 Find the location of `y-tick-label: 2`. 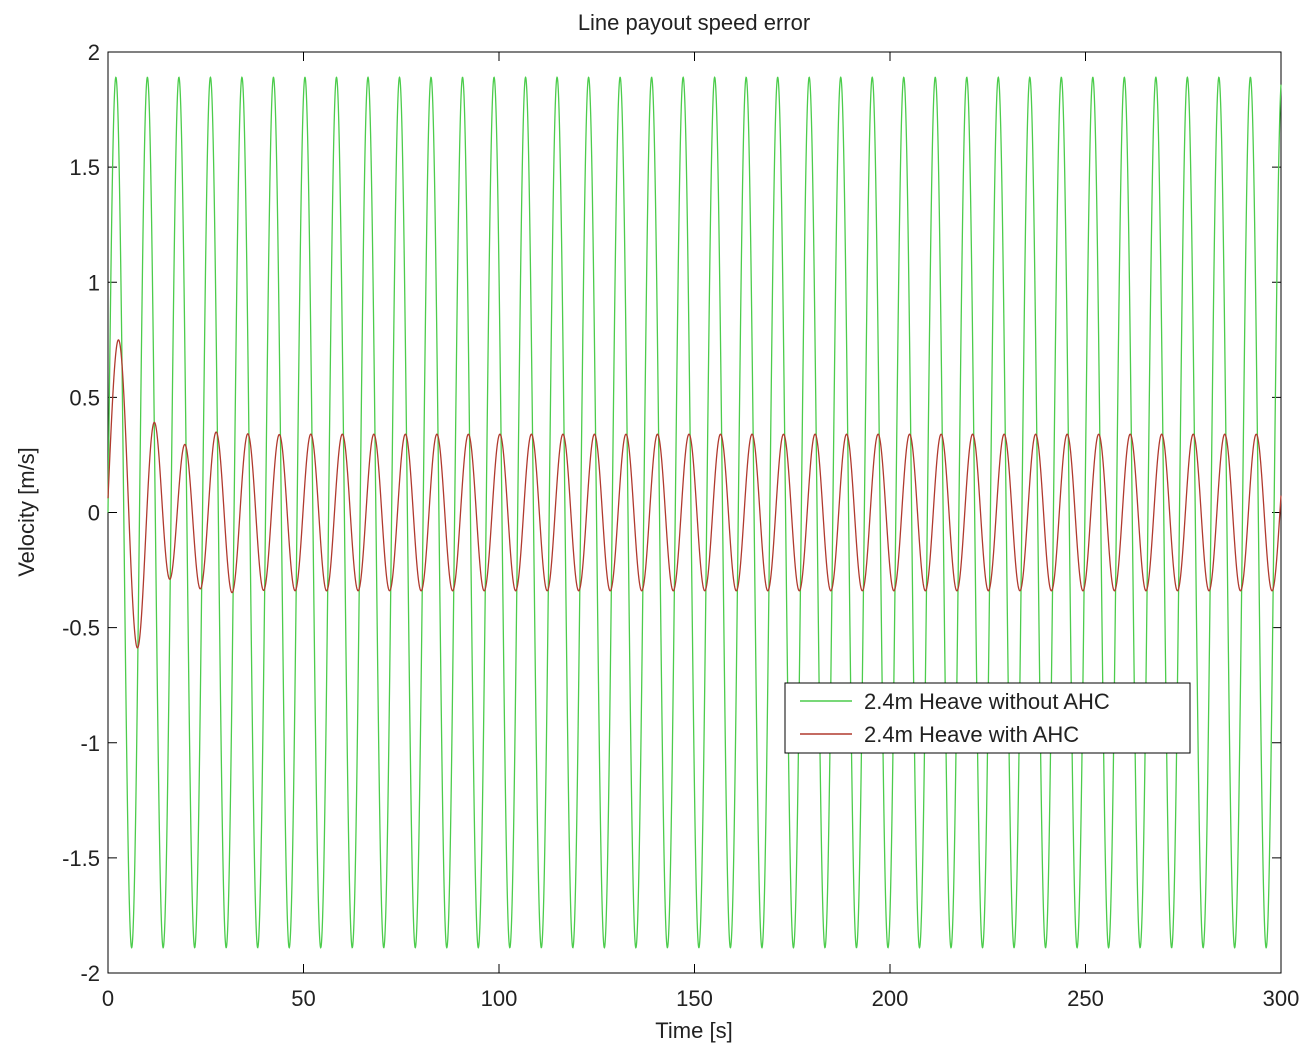

y-tick-label: 2 is located at coordinates (94, 52).